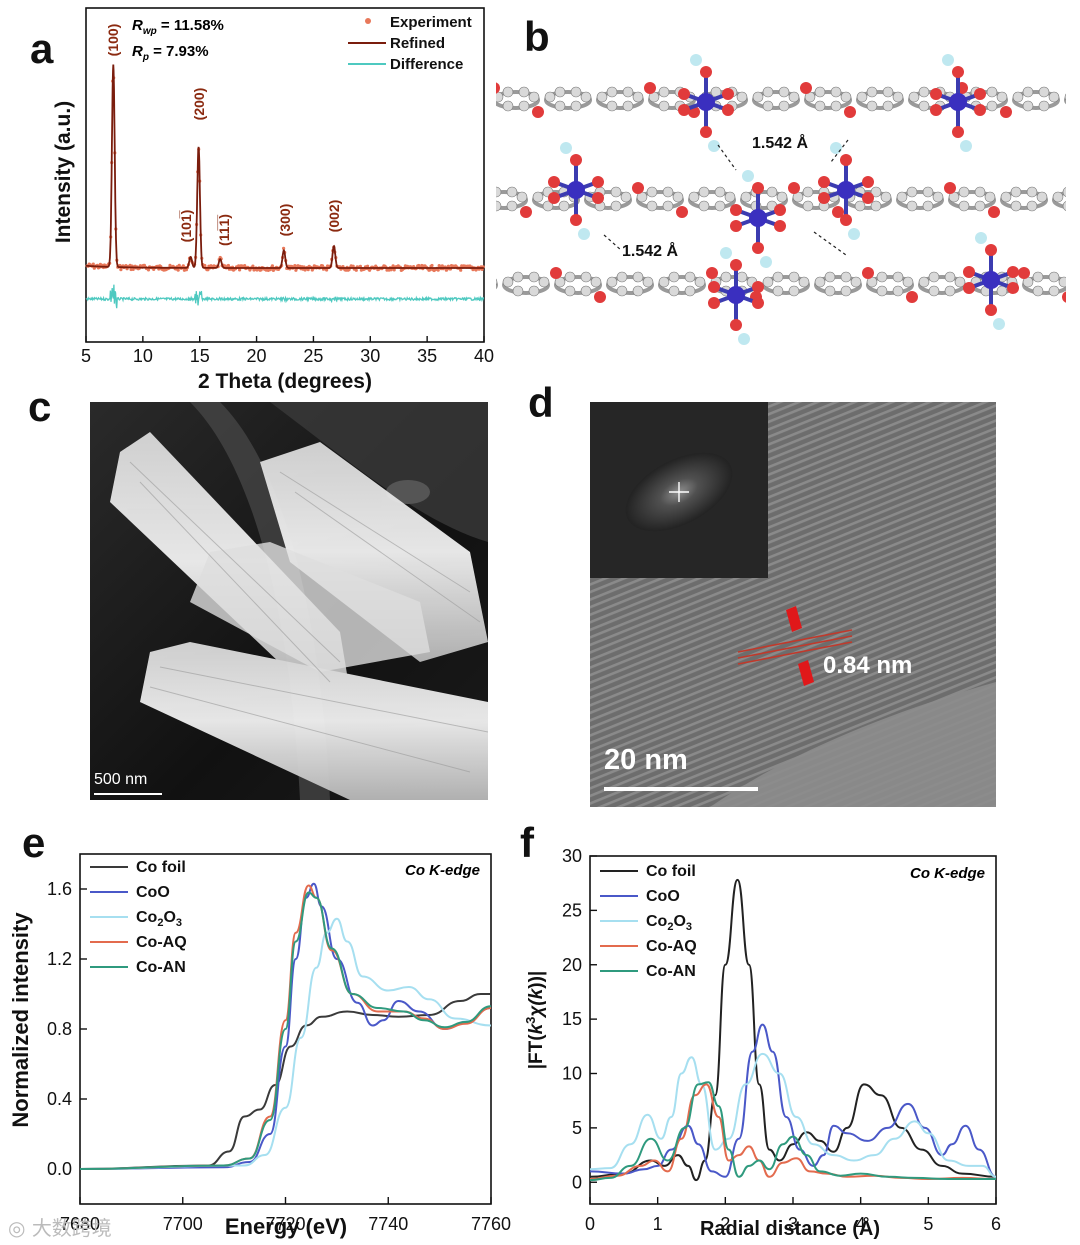 This screenshot has width=1080, height=1245. I want to click on xanes-x-axis-title: Energy (eV), so click(286, 1226).